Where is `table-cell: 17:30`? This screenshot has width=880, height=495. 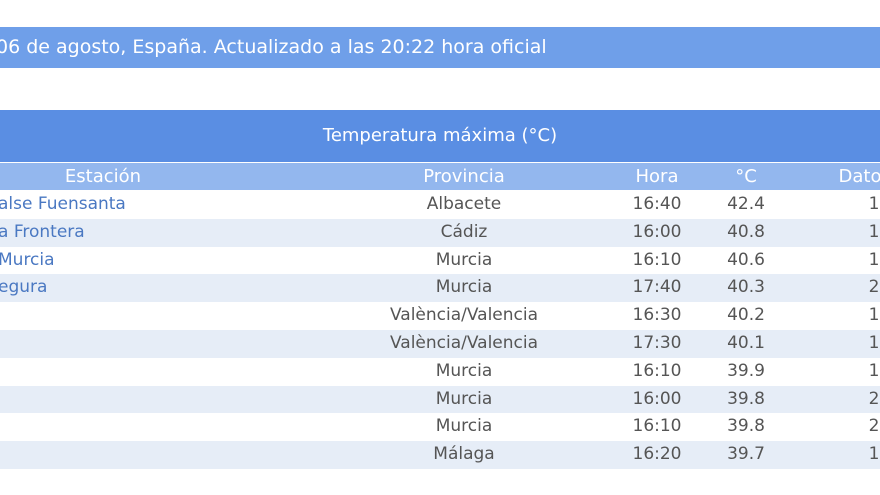 table-cell: 17:30 is located at coordinates (657, 343).